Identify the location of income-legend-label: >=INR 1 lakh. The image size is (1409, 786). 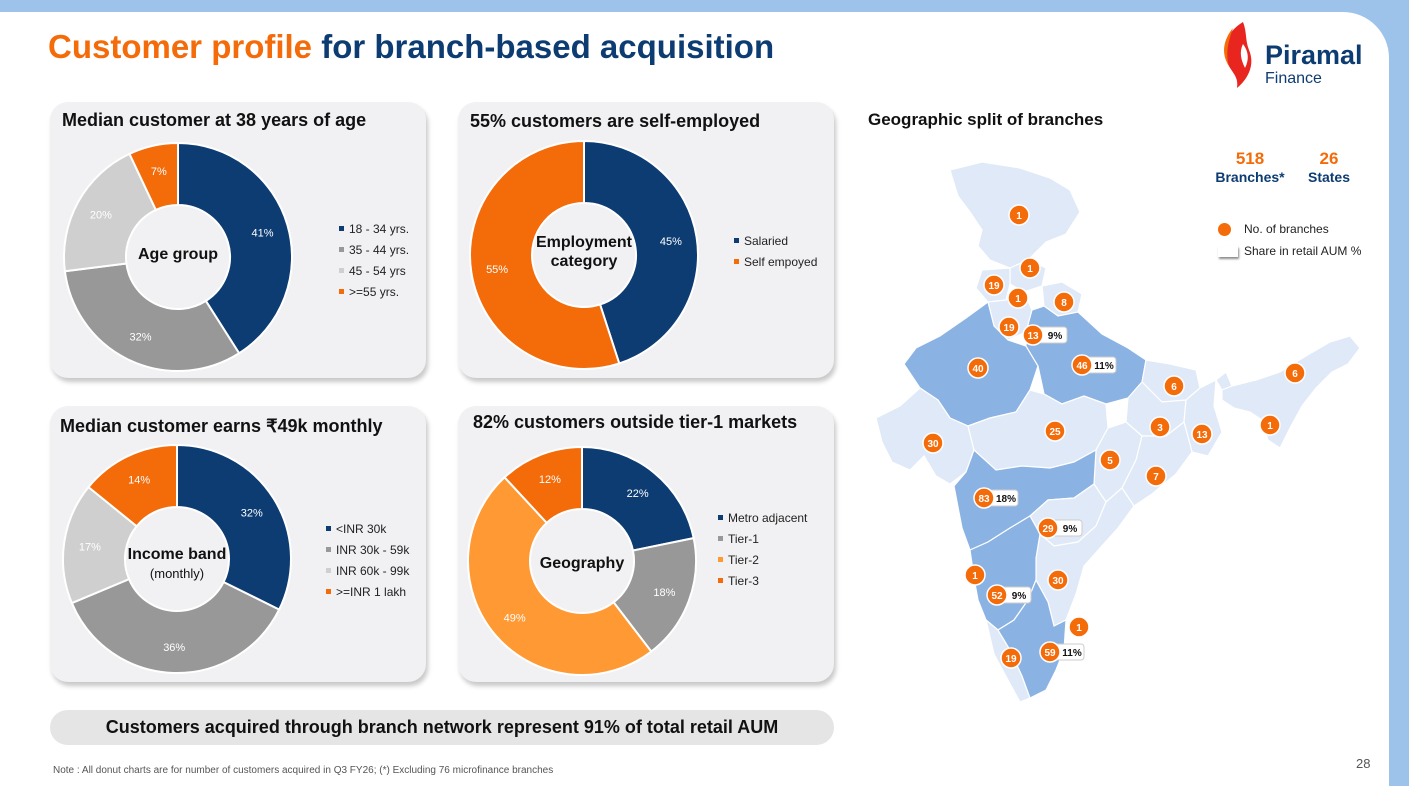
(371, 591).